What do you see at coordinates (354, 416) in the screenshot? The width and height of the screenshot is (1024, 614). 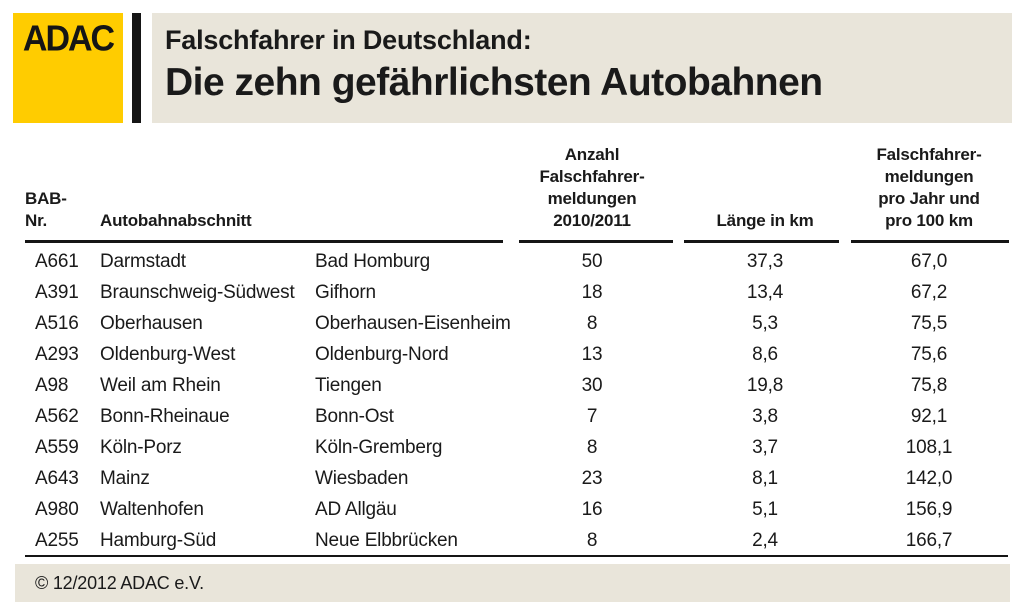 I see `cell-to: Bonn-Ost` at bounding box center [354, 416].